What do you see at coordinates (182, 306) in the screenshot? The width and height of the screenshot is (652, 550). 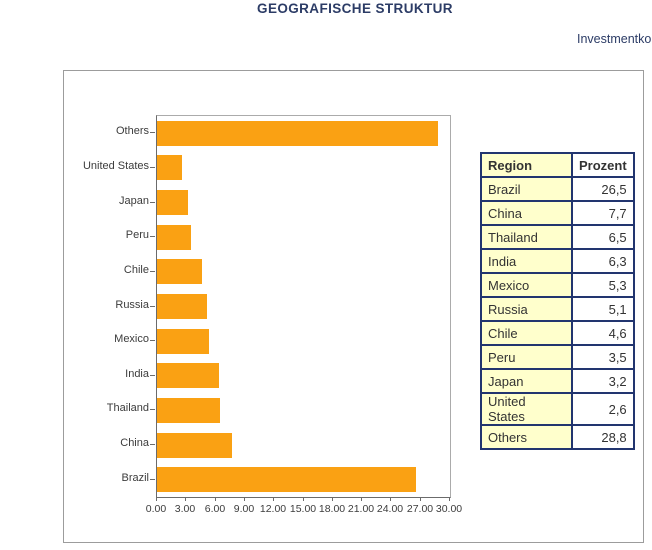 I see `bar-russia` at bounding box center [182, 306].